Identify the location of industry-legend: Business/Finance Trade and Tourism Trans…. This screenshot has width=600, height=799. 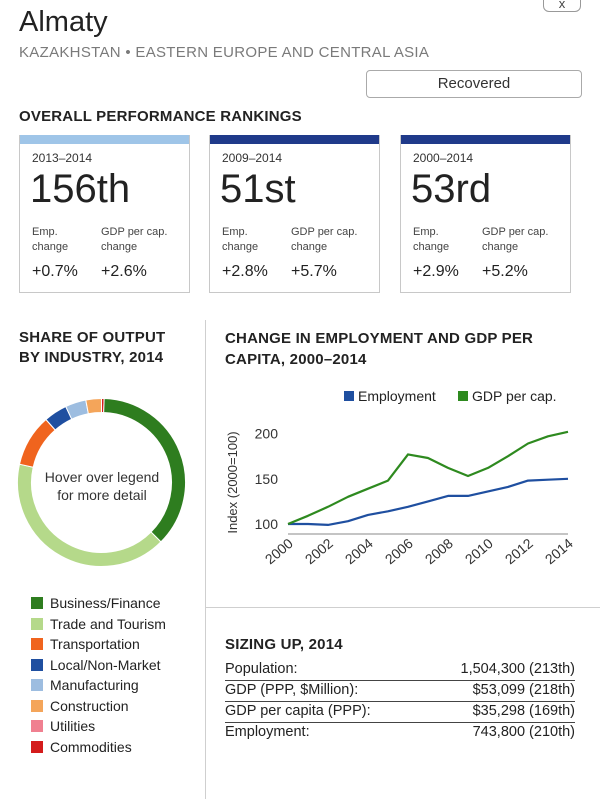
(98, 675).